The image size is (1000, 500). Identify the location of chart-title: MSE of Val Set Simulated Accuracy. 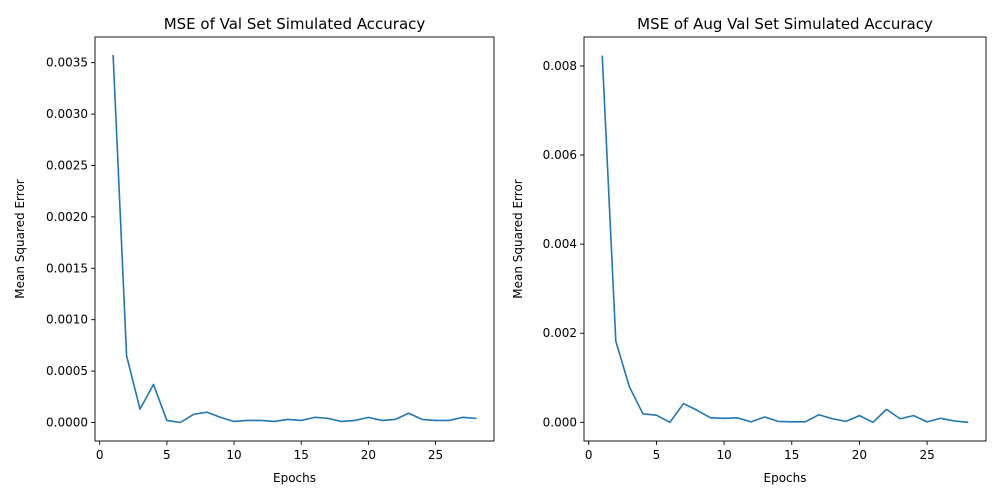
(295, 24).